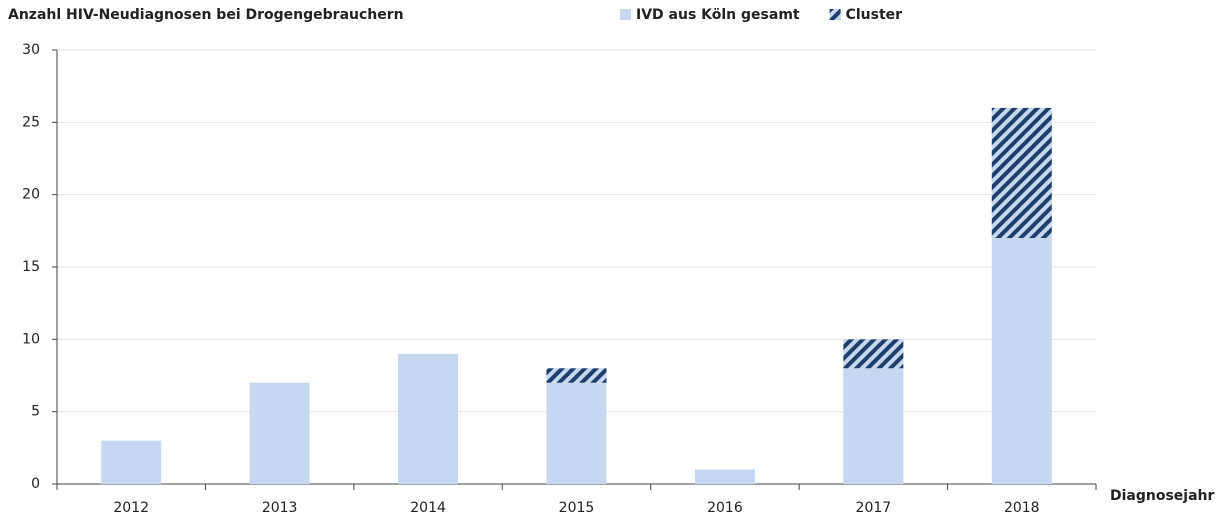 The width and height of the screenshot is (1224, 515). Describe the element at coordinates (1022, 507) in the screenshot. I see `x-tick-label: 2018` at that location.